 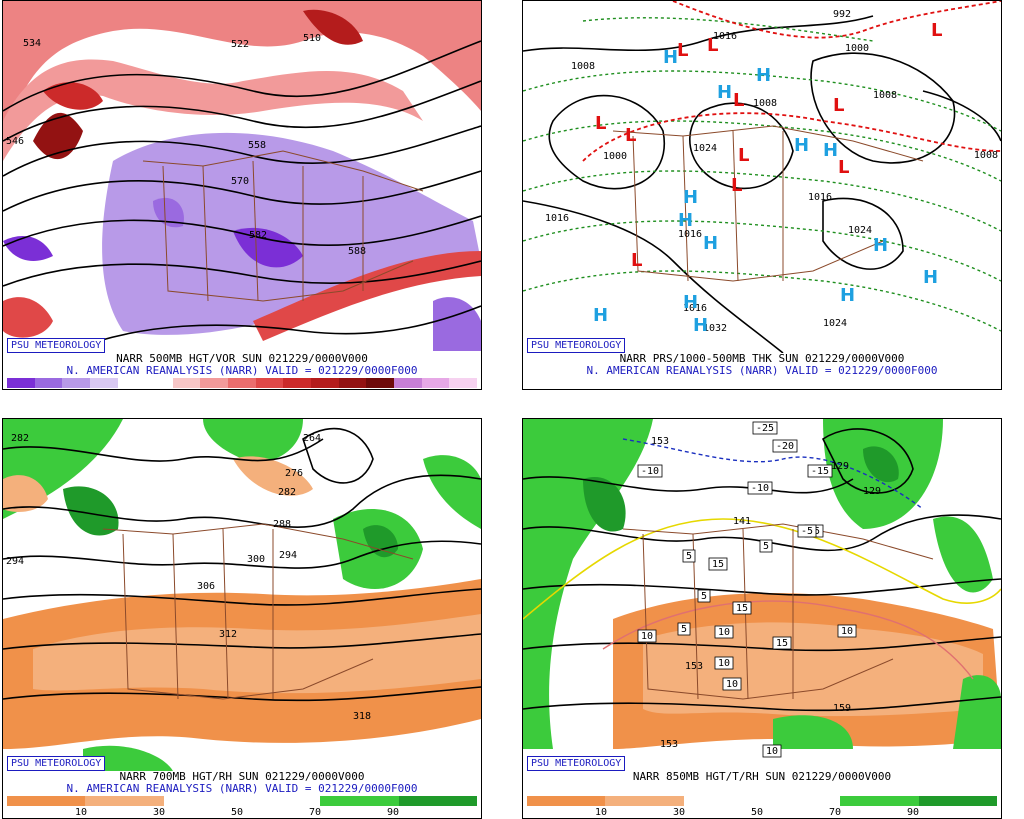 What do you see at coordinates (287, 492) in the screenshot?
I see `contour-label: 282` at bounding box center [287, 492].